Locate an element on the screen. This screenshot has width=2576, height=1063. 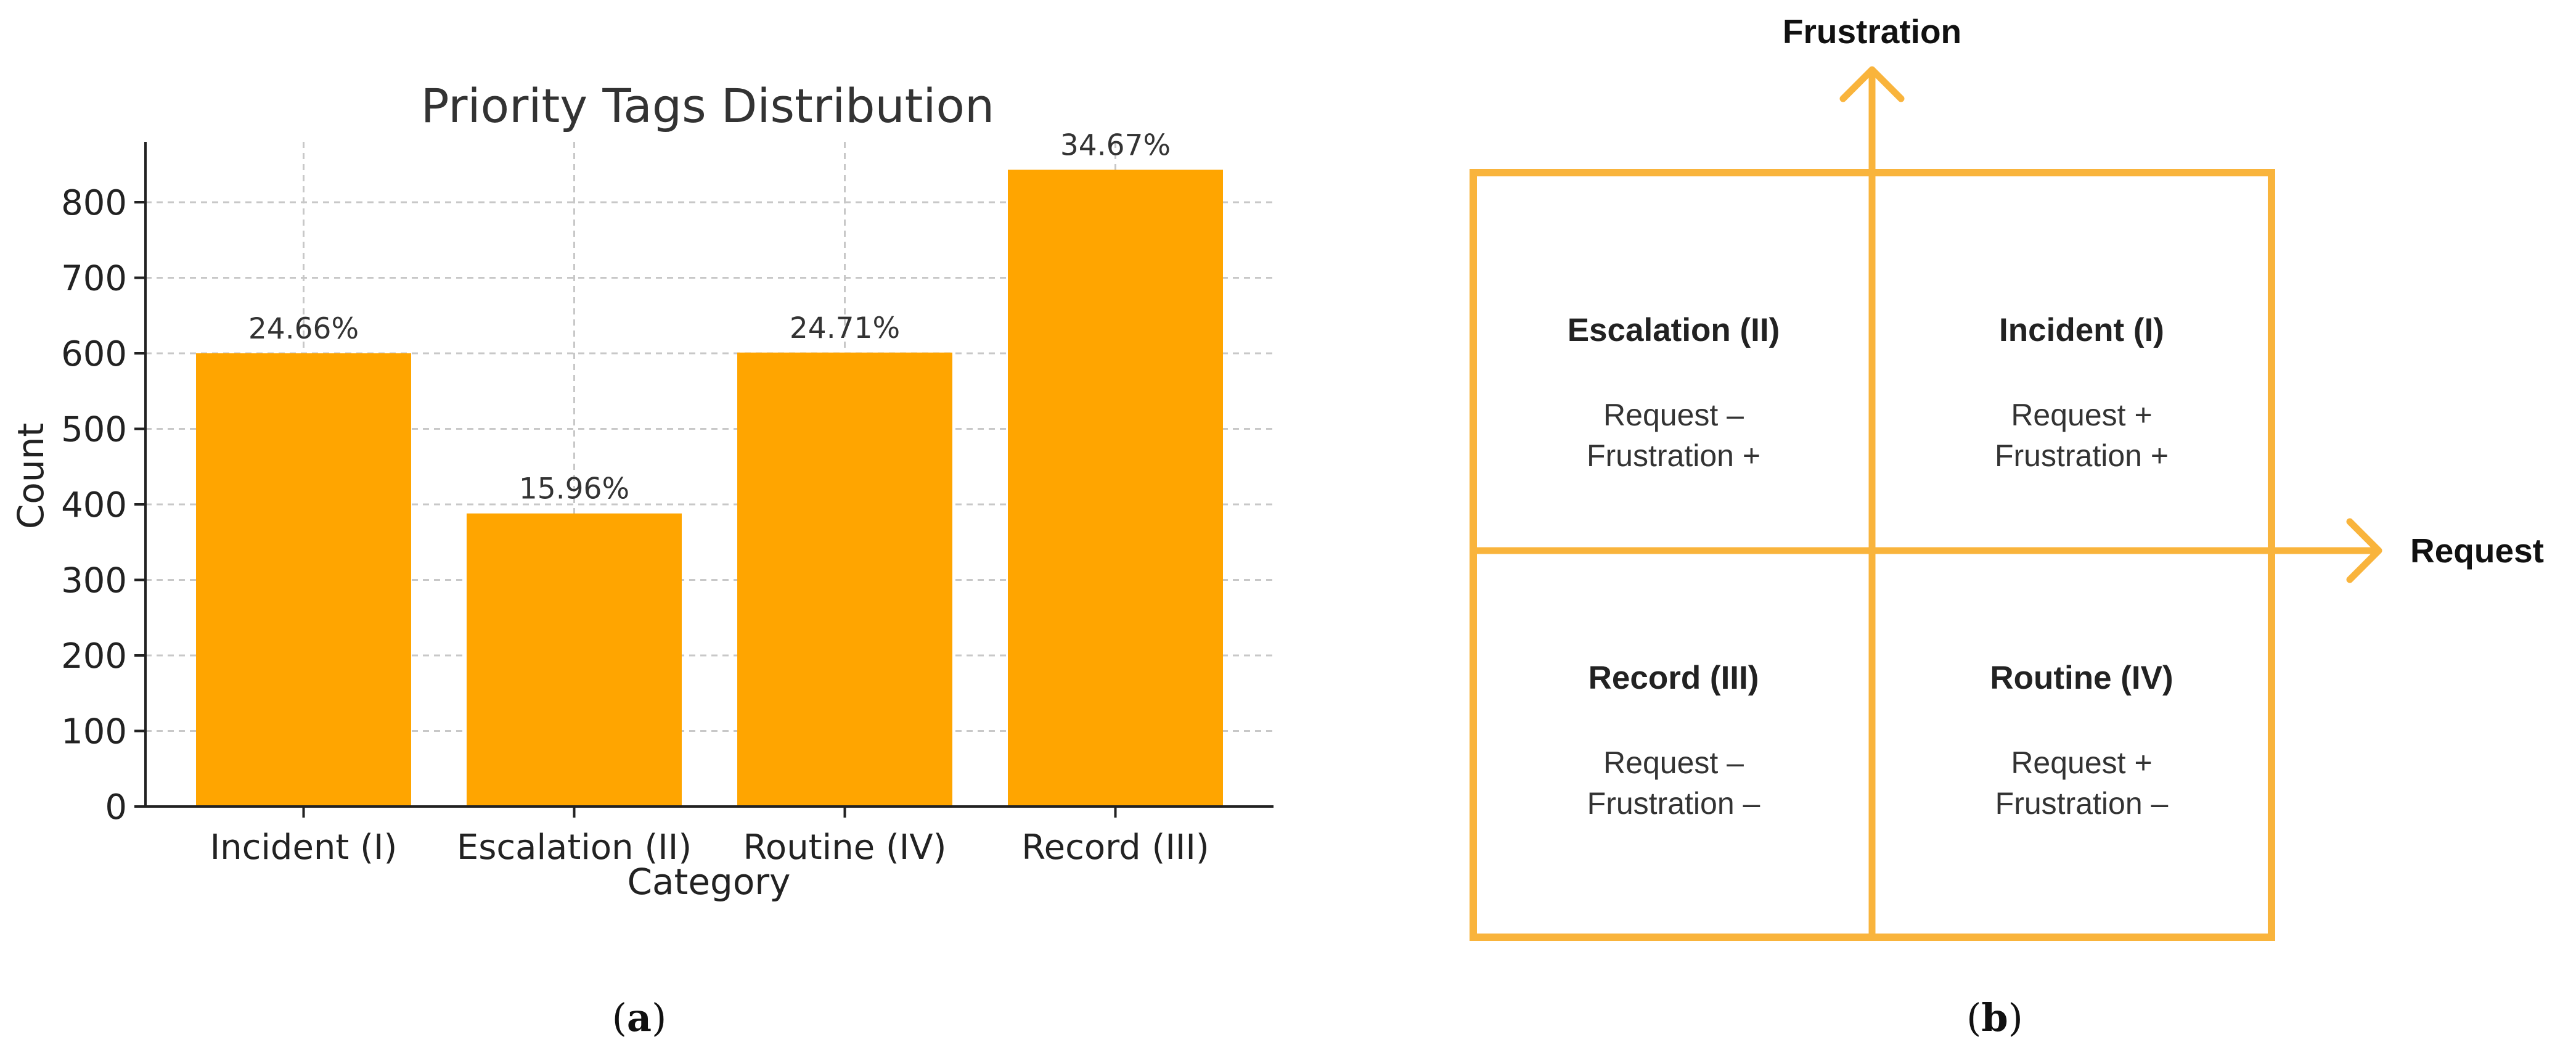
x-tick-label: Incident (I) is located at coordinates (304, 847).